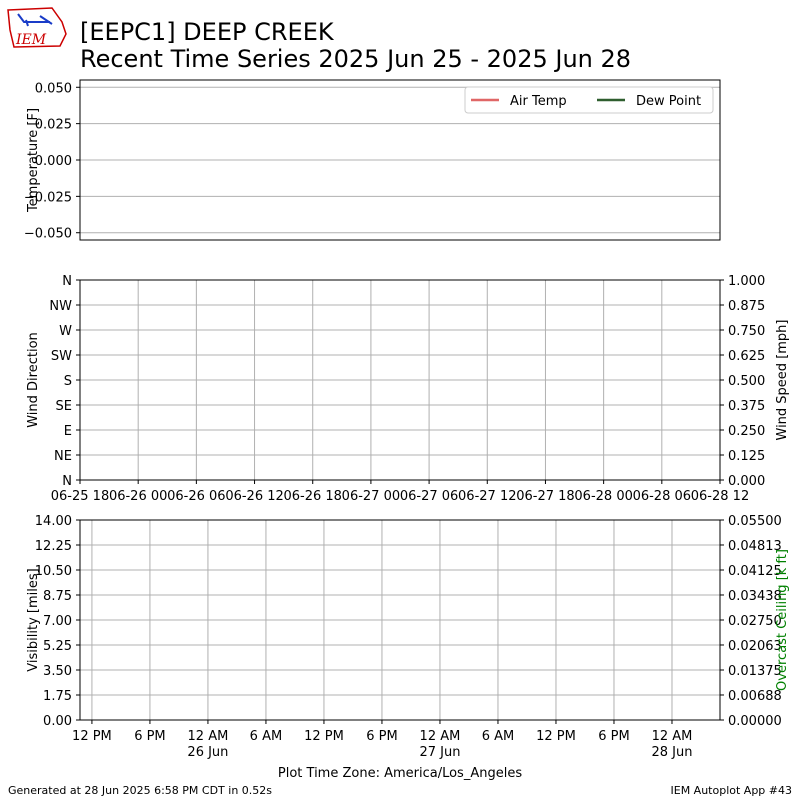 This screenshot has height=800, width=800. What do you see at coordinates (57, 696) in the screenshot?
I see `y-tick-label: 1.75` at bounding box center [57, 696].